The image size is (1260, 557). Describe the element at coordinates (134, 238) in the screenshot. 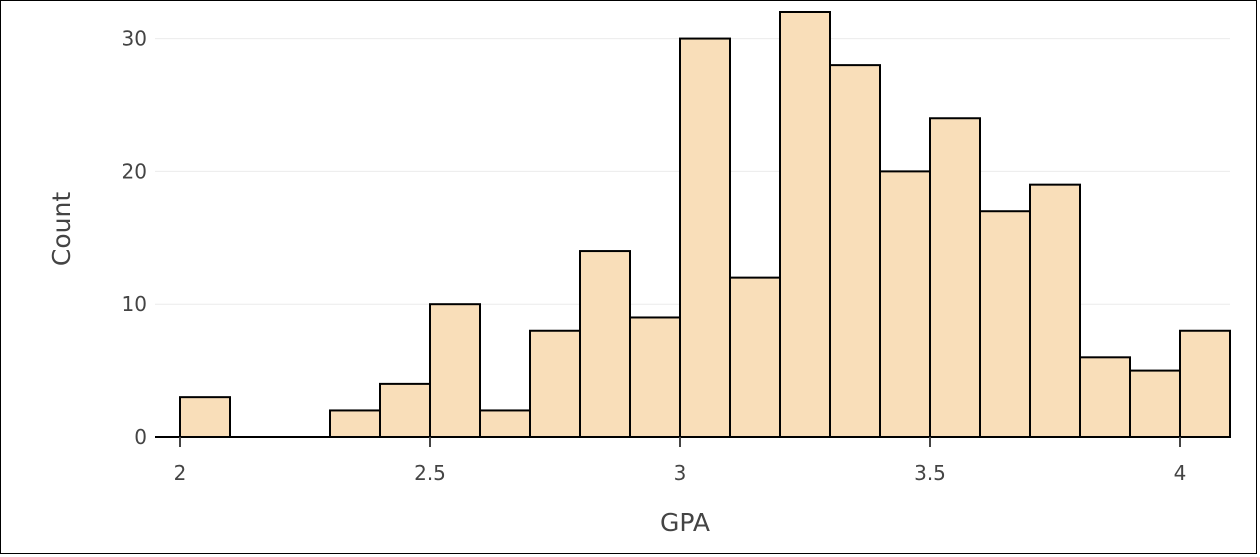

I see `y-tick-labels: 0 10 20 30` at that location.